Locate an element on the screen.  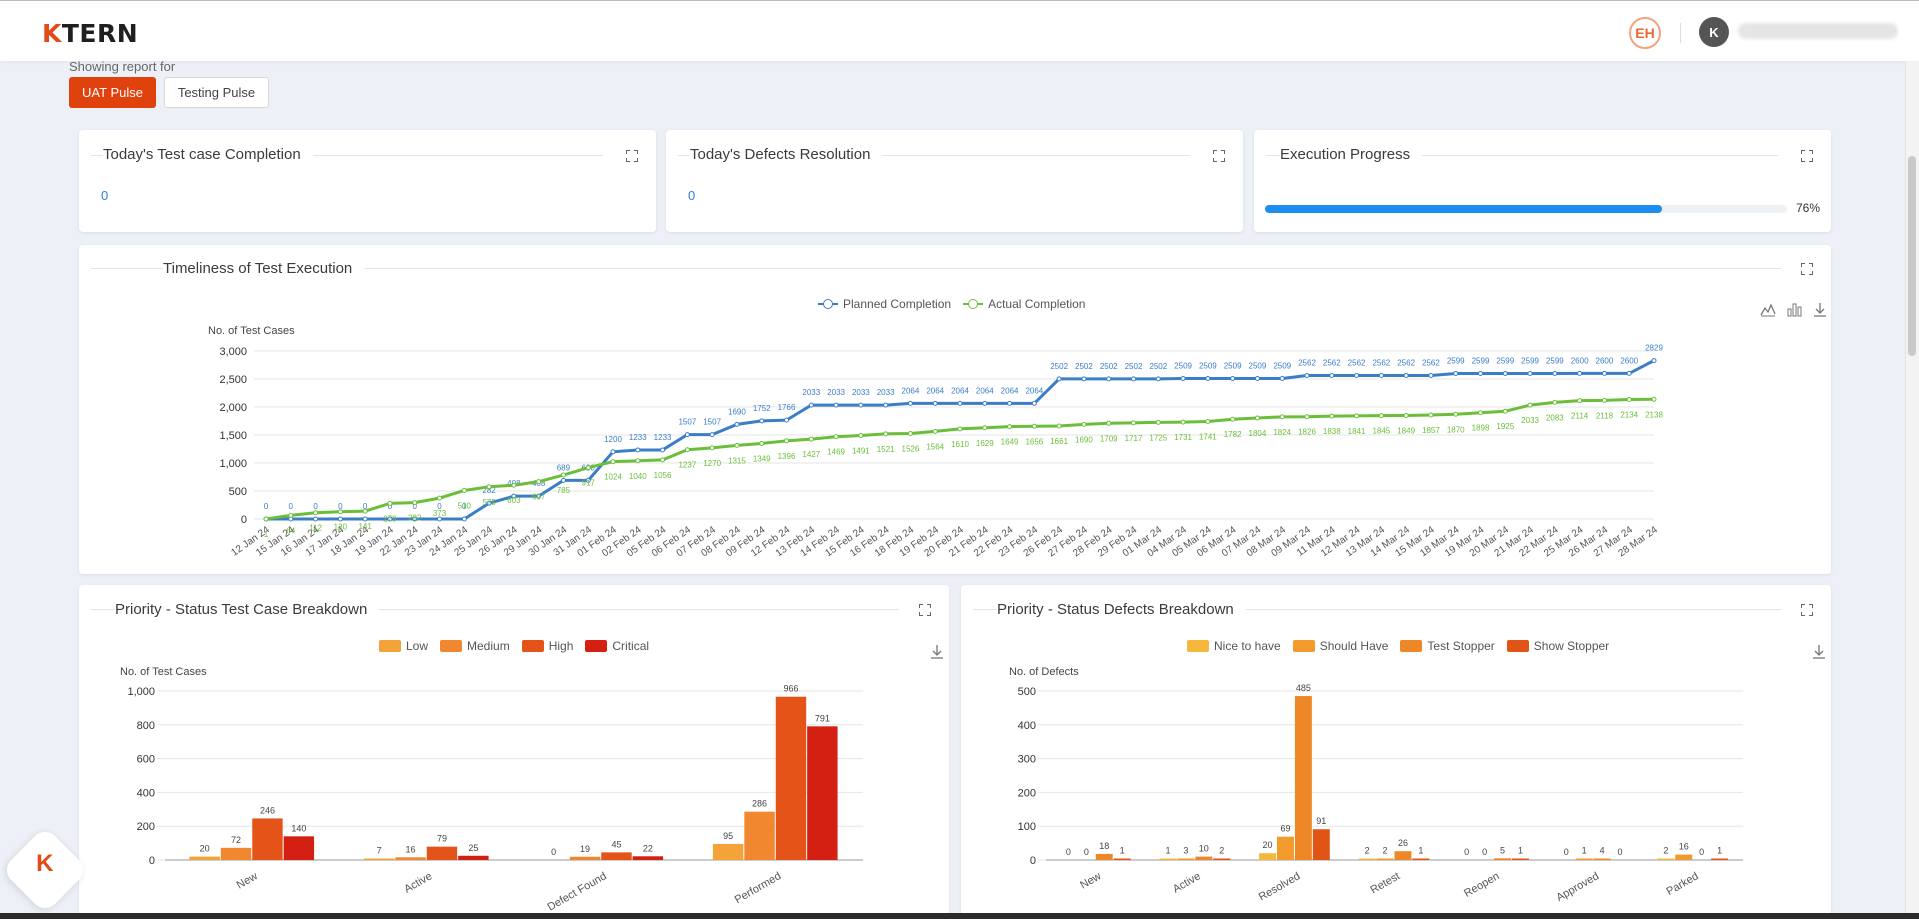
data-label: 64 is located at coordinates (290, 530).